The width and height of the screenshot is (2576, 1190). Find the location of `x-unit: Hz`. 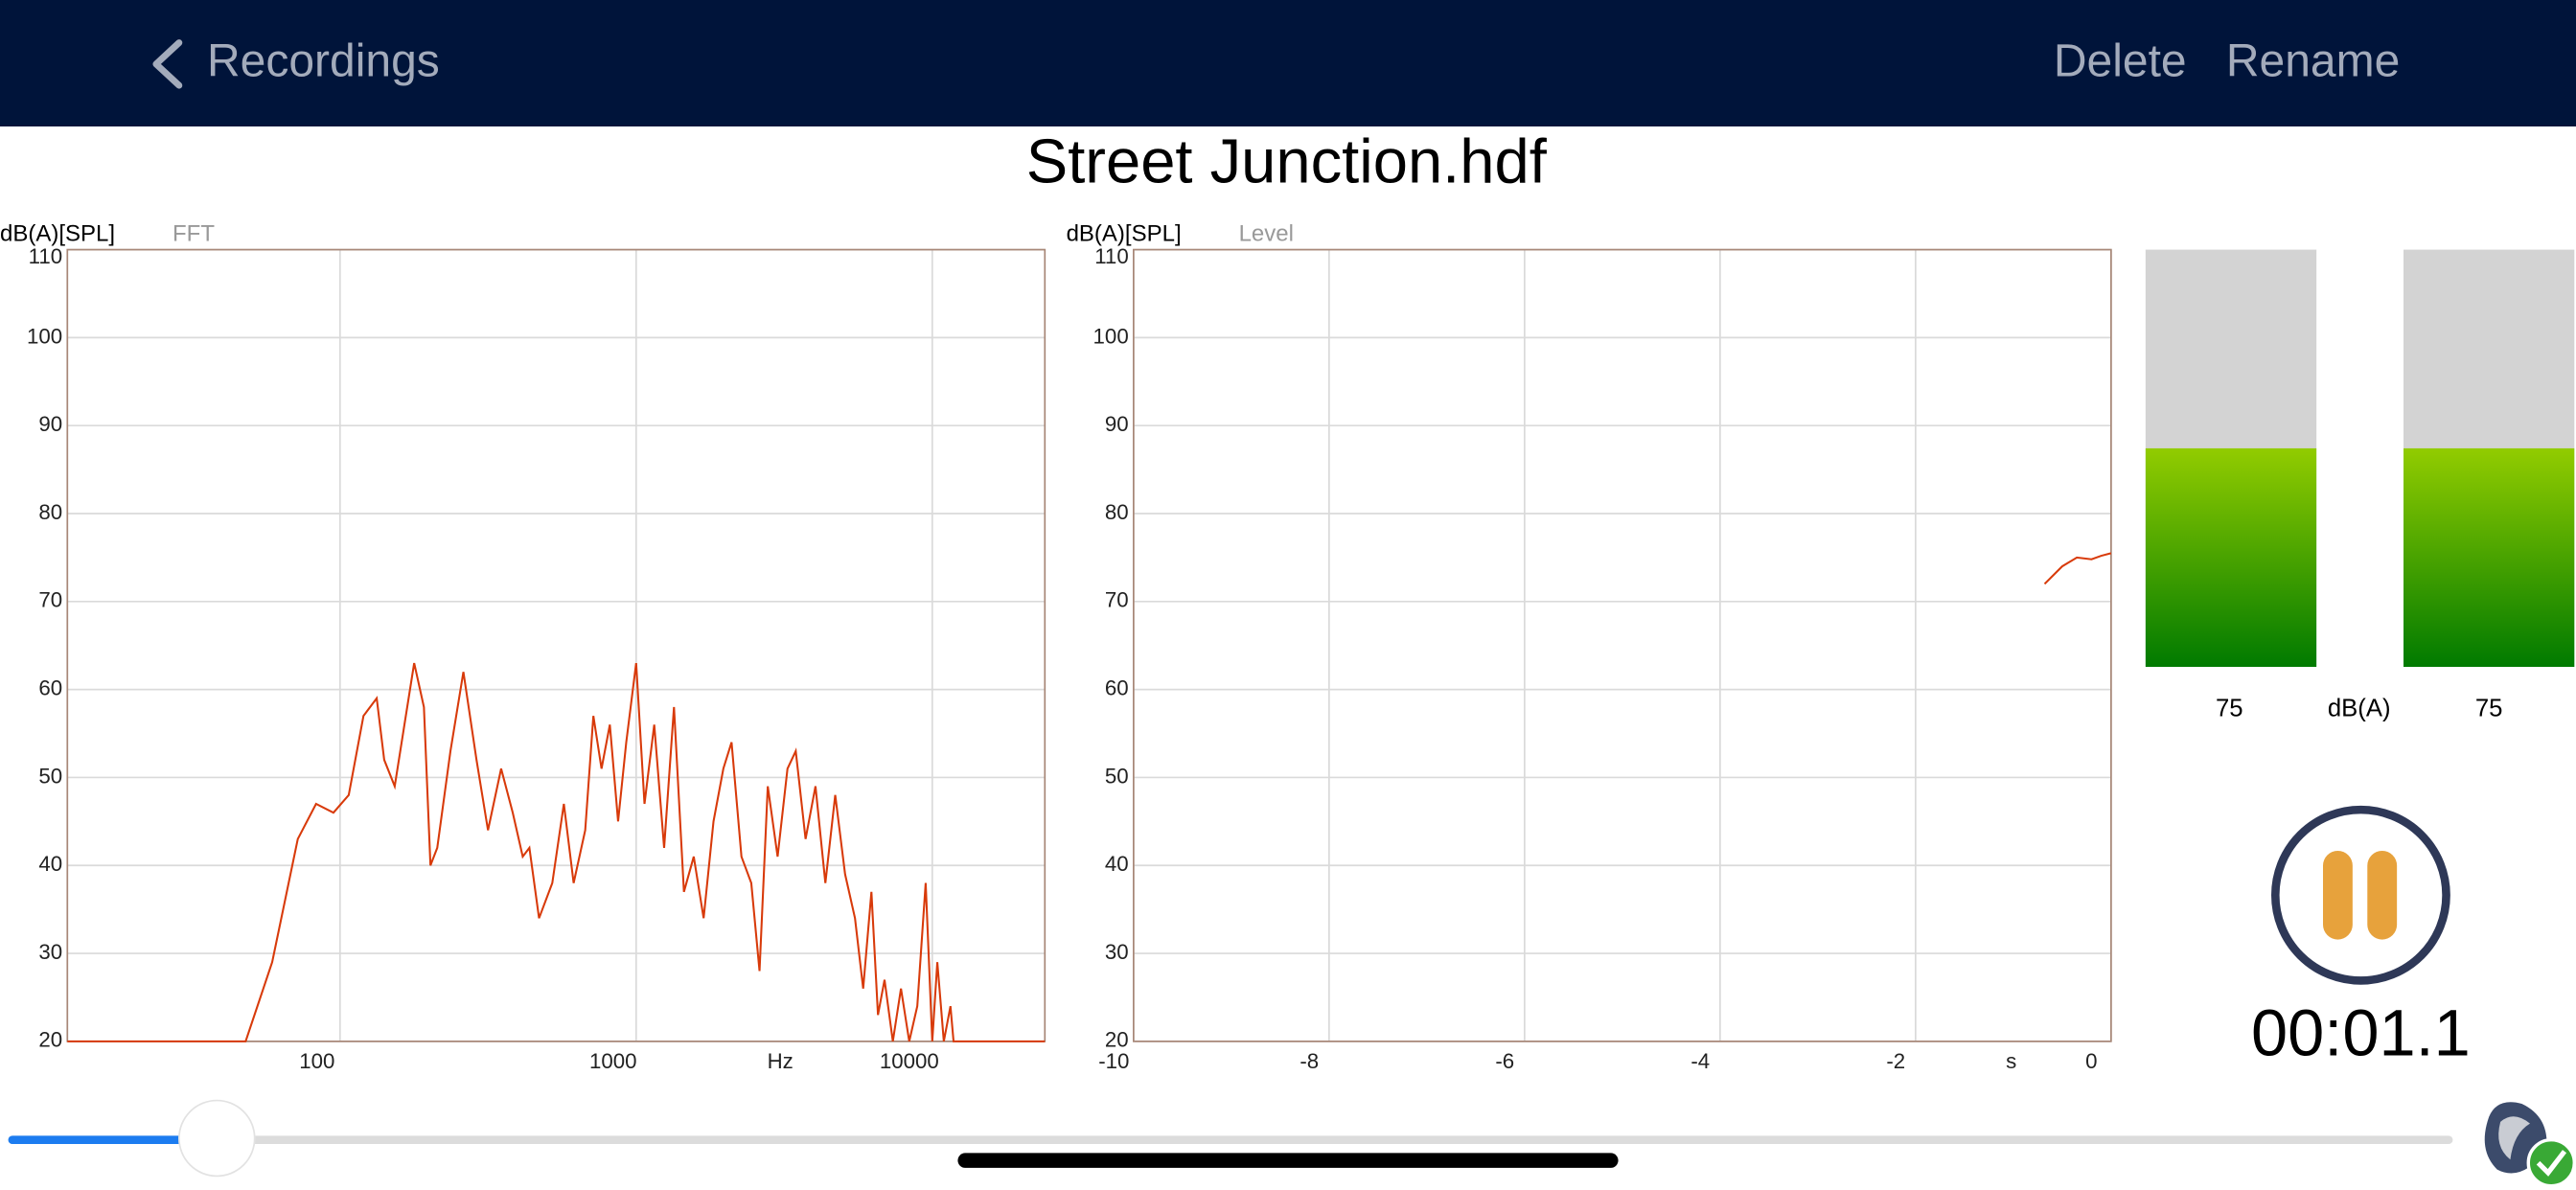

x-unit: Hz is located at coordinates (781, 1061).